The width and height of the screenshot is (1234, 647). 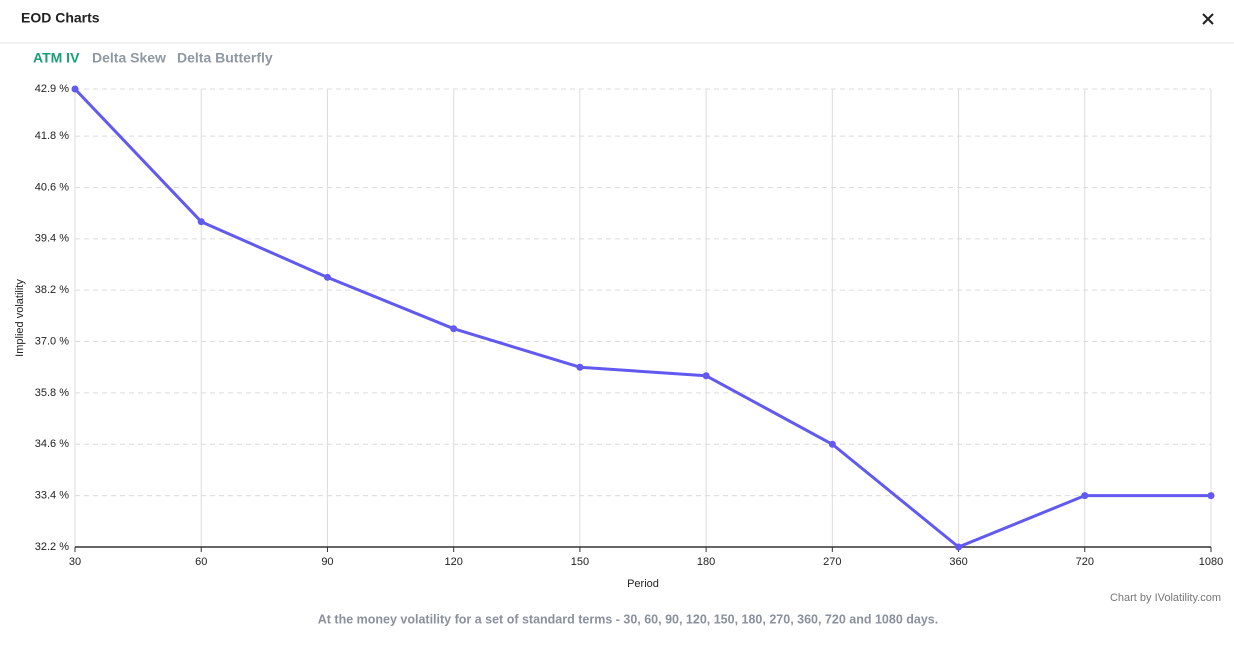 What do you see at coordinates (327, 562) in the screenshot?
I see `x-tick-label: 90` at bounding box center [327, 562].